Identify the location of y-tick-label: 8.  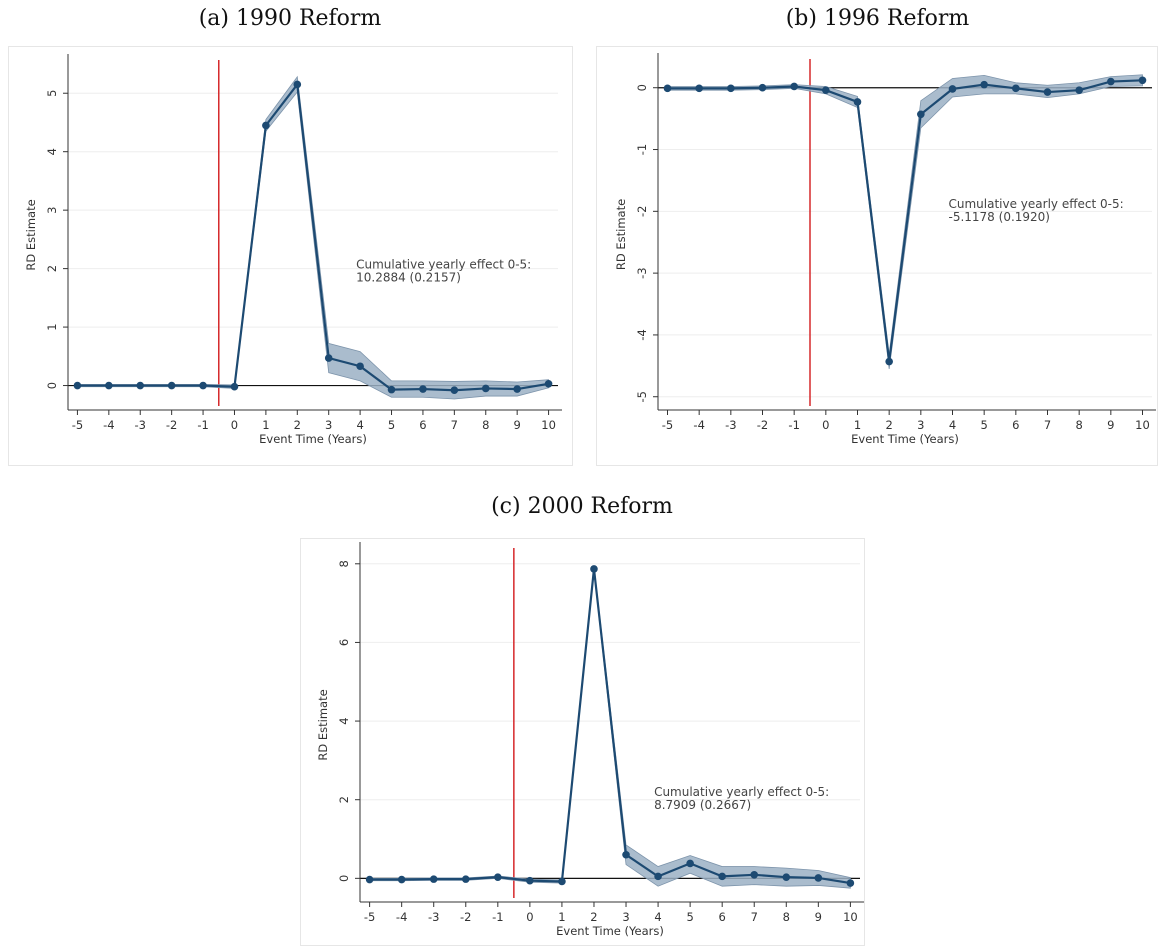
(344, 563).